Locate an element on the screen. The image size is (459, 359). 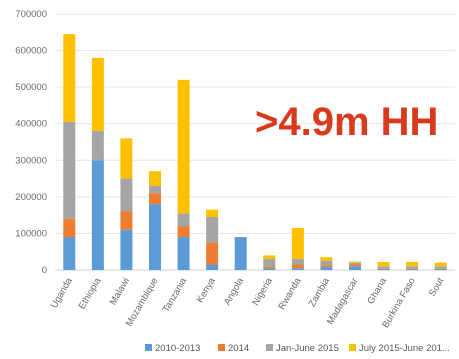
x-tick-label: Tanzania is located at coordinates (175, 294).